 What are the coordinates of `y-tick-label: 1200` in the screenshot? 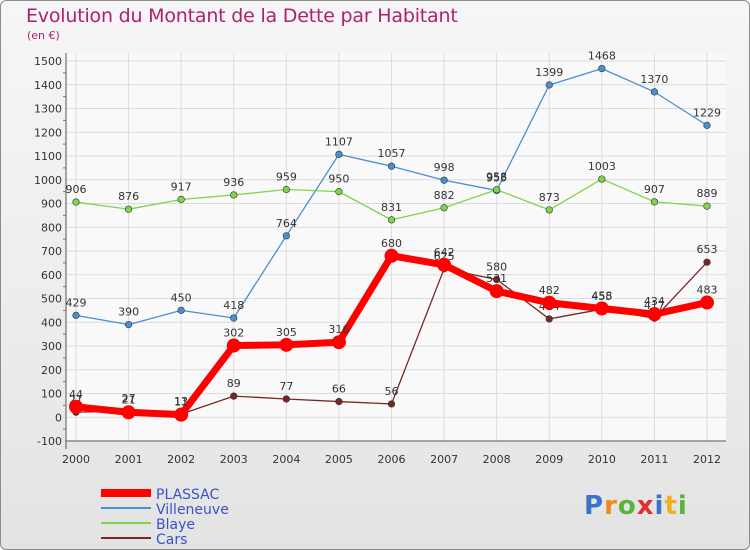 It's located at (48, 132).